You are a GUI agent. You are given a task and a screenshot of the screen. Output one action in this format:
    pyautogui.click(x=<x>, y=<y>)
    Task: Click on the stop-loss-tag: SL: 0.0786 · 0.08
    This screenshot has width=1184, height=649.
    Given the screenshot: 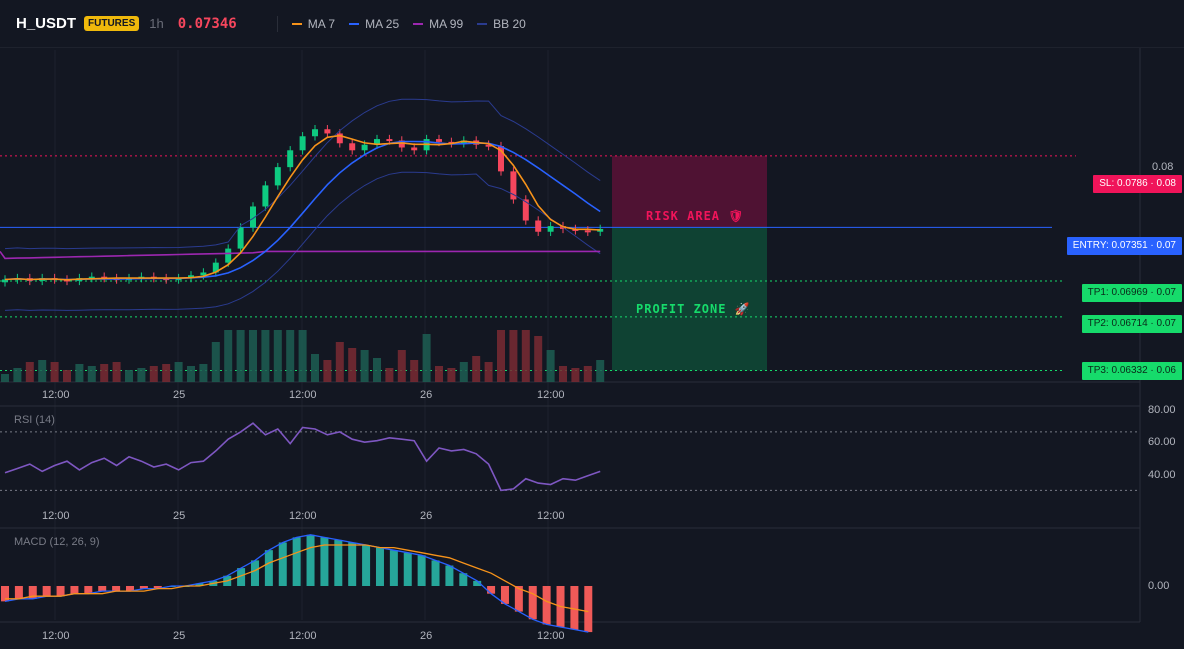 What is the action you would take?
    pyautogui.click(x=1137, y=184)
    